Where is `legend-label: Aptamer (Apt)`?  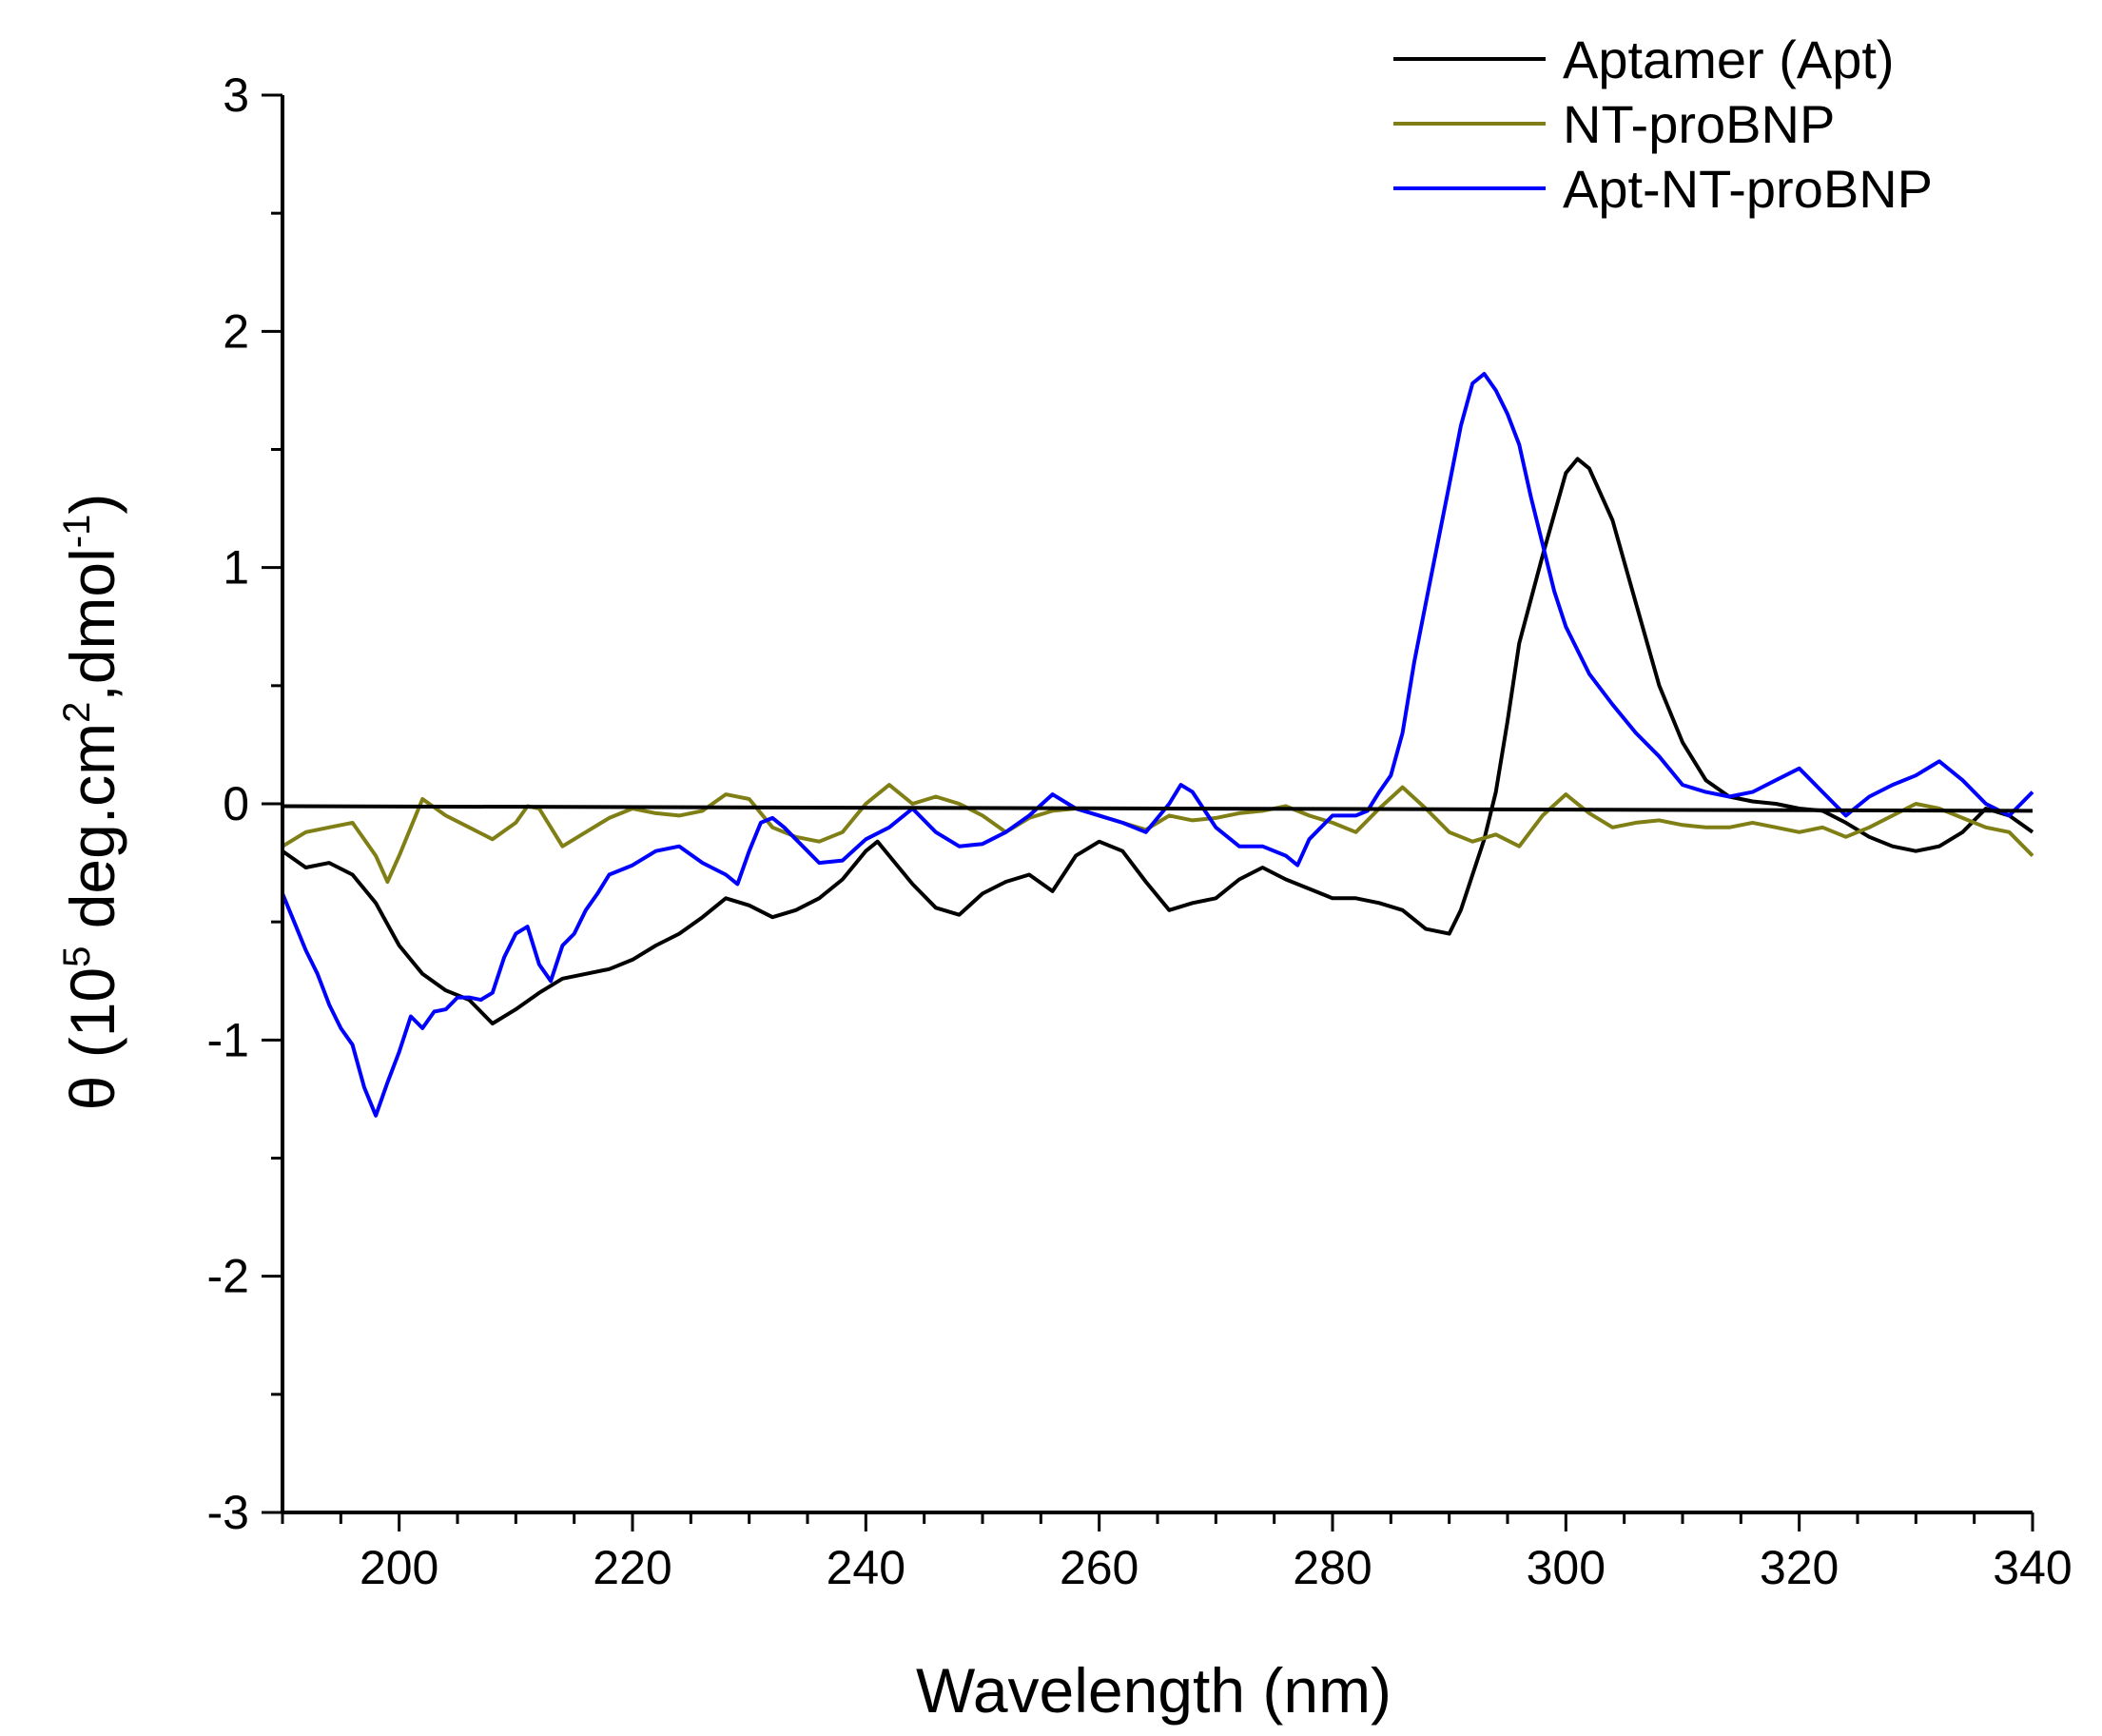 legend-label: Aptamer (Apt) is located at coordinates (1729, 59).